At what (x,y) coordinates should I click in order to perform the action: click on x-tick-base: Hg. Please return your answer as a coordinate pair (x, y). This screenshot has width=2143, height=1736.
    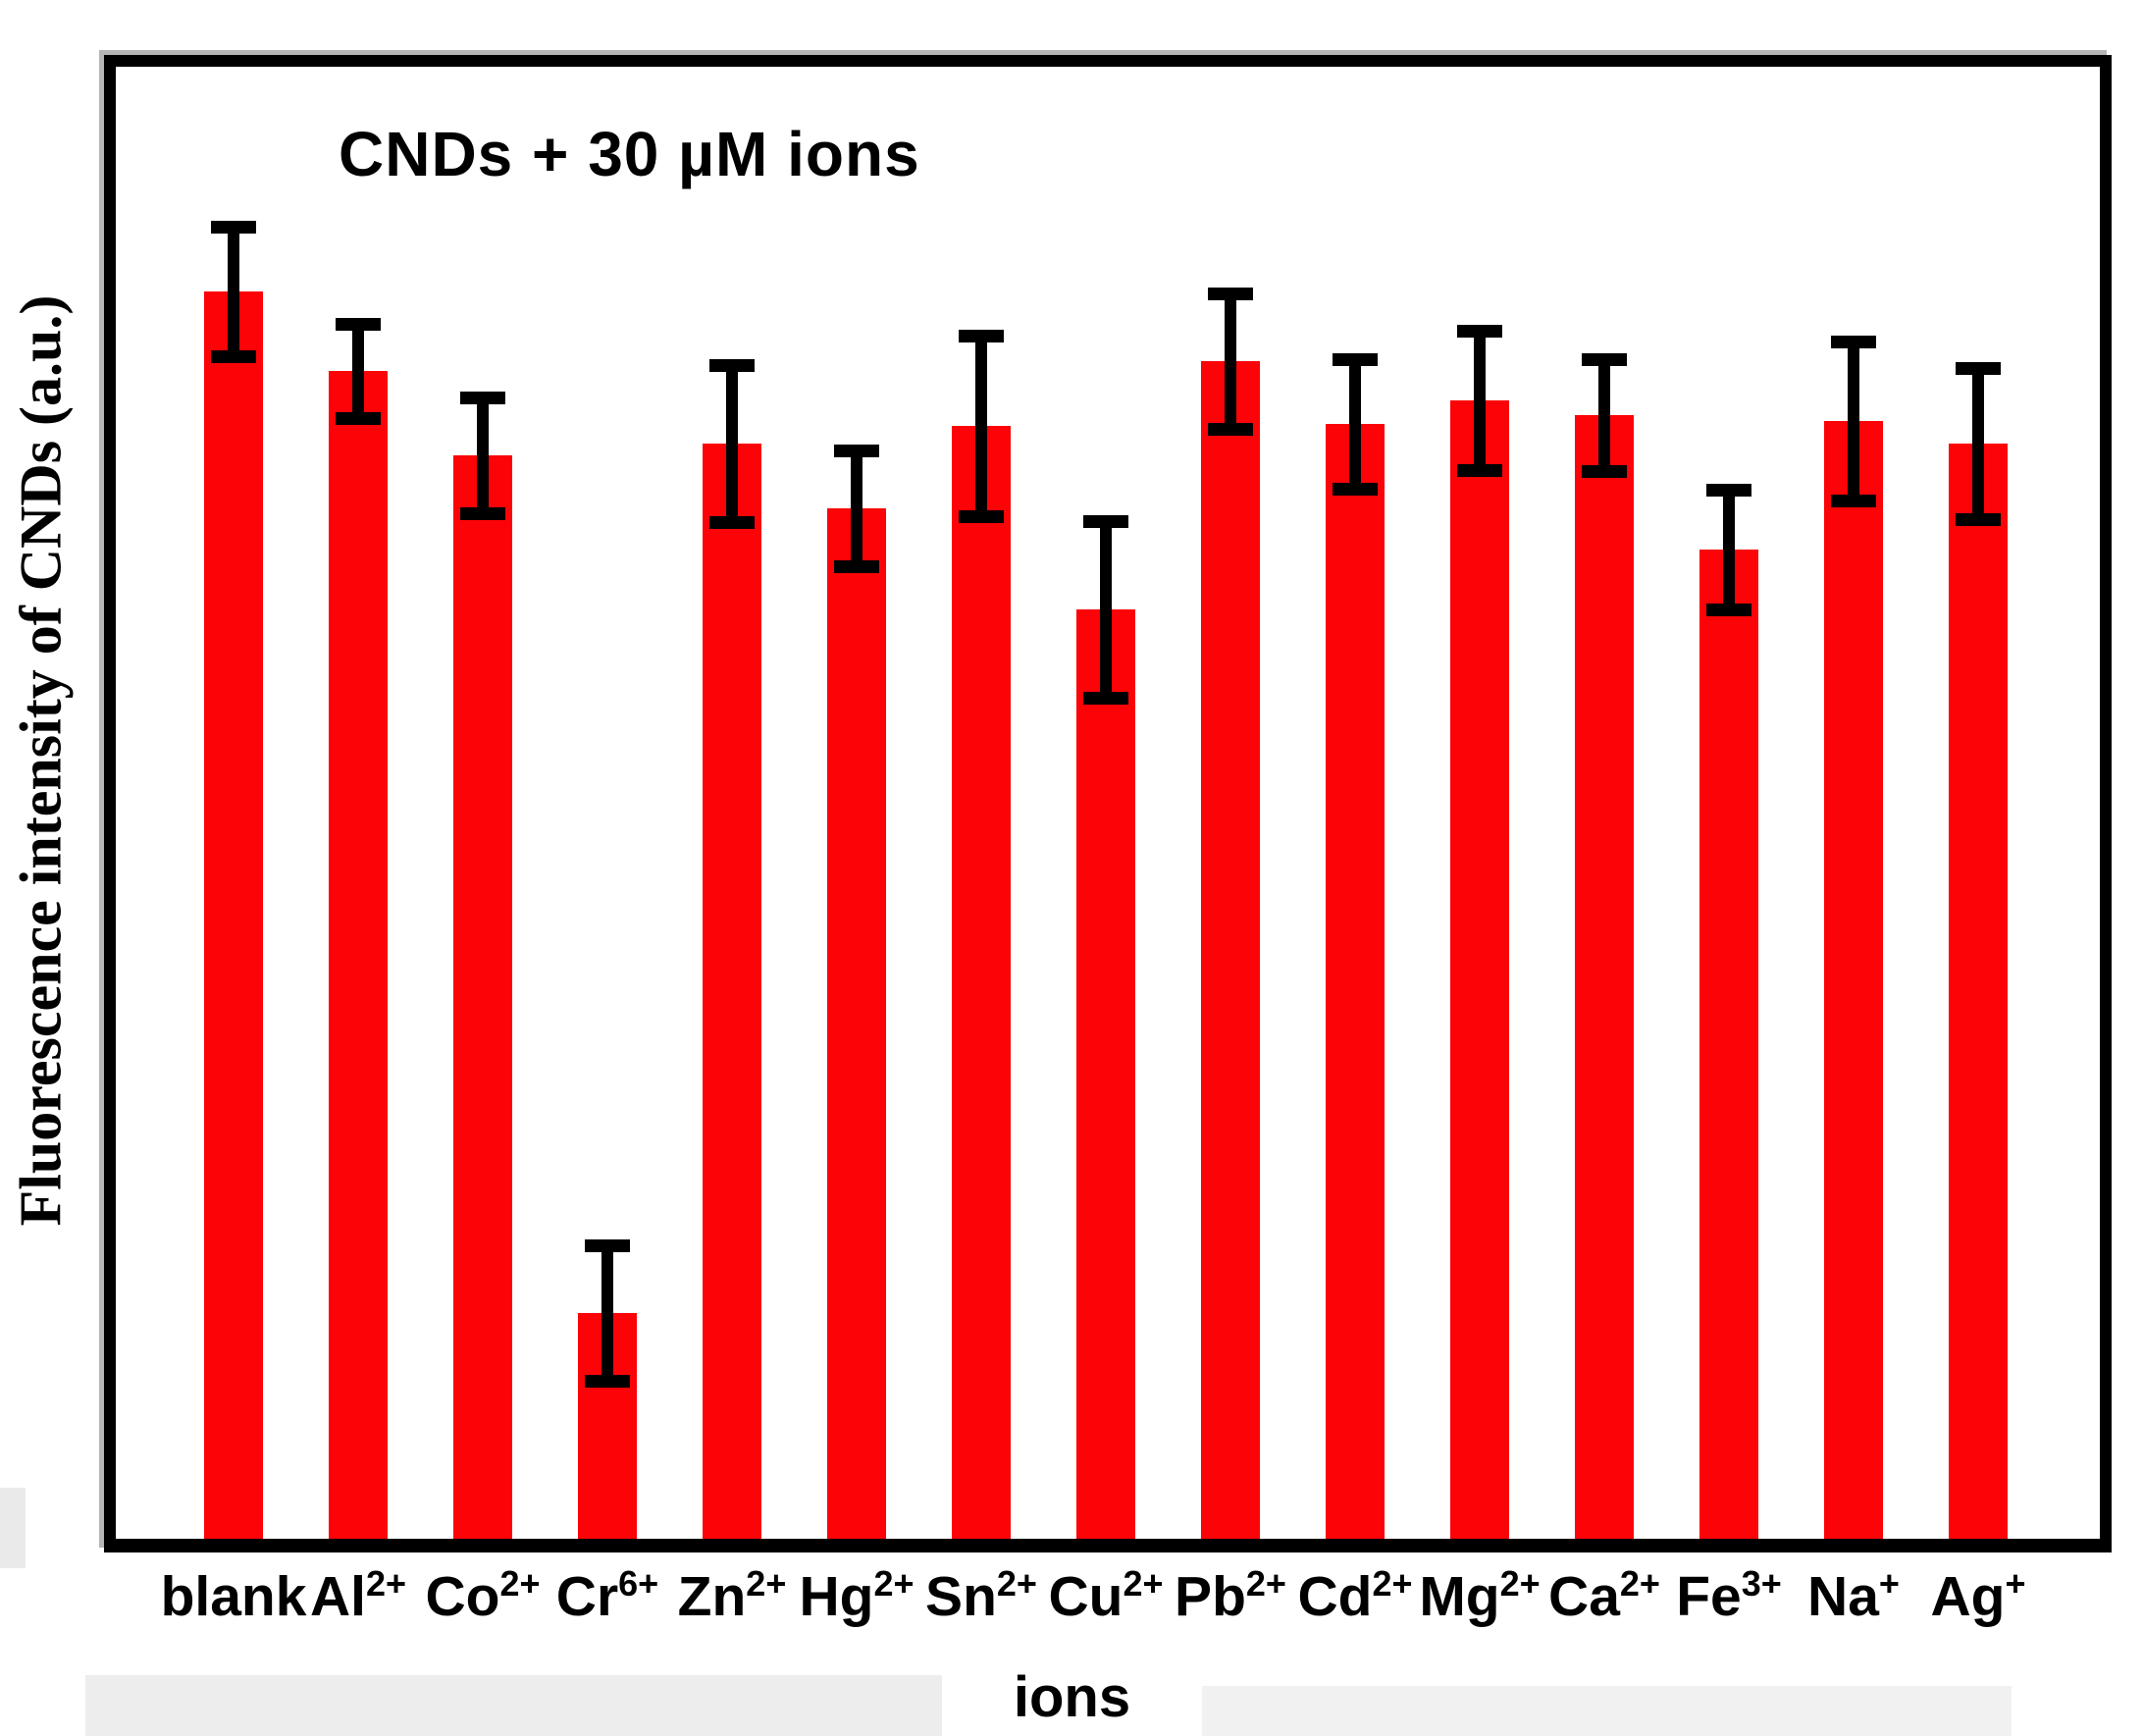
    Looking at the image, I should click on (836, 1596).